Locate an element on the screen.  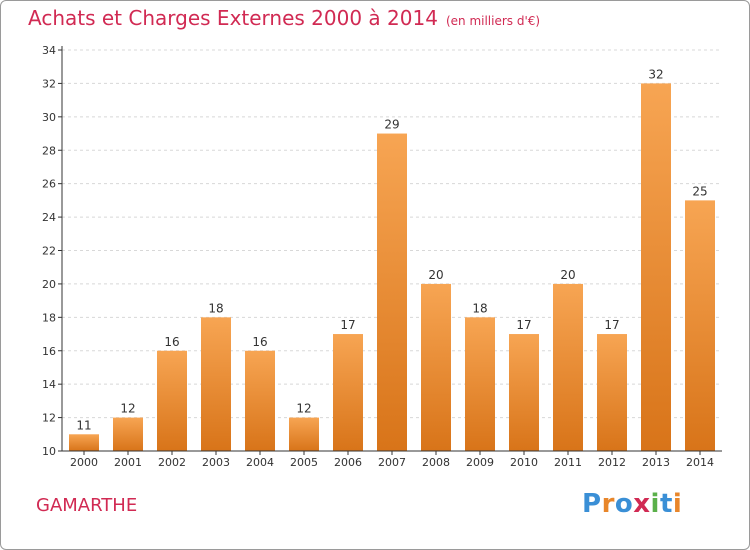
x-tick-label: 2000 is located at coordinates (84, 462).